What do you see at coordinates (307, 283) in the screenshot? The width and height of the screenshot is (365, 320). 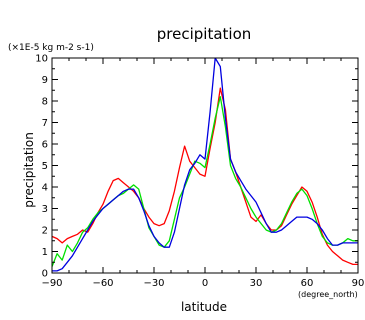 I see `x-tick-label: 60` at bounding box center [307, 283].